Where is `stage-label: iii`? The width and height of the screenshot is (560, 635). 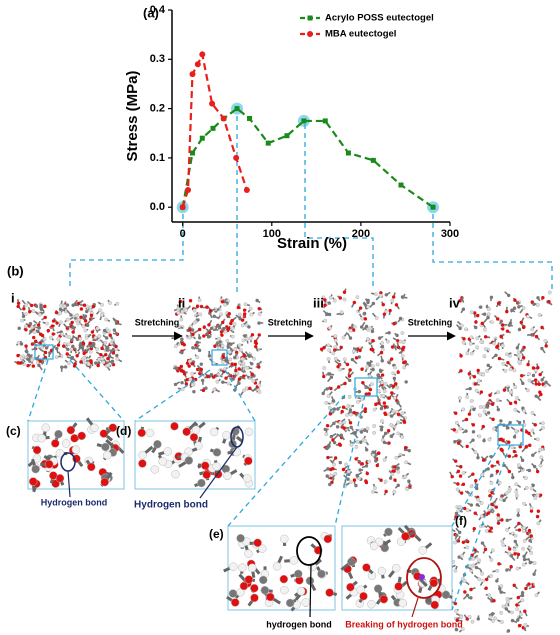 stage-label: iii is located at coordinates (318, 302).